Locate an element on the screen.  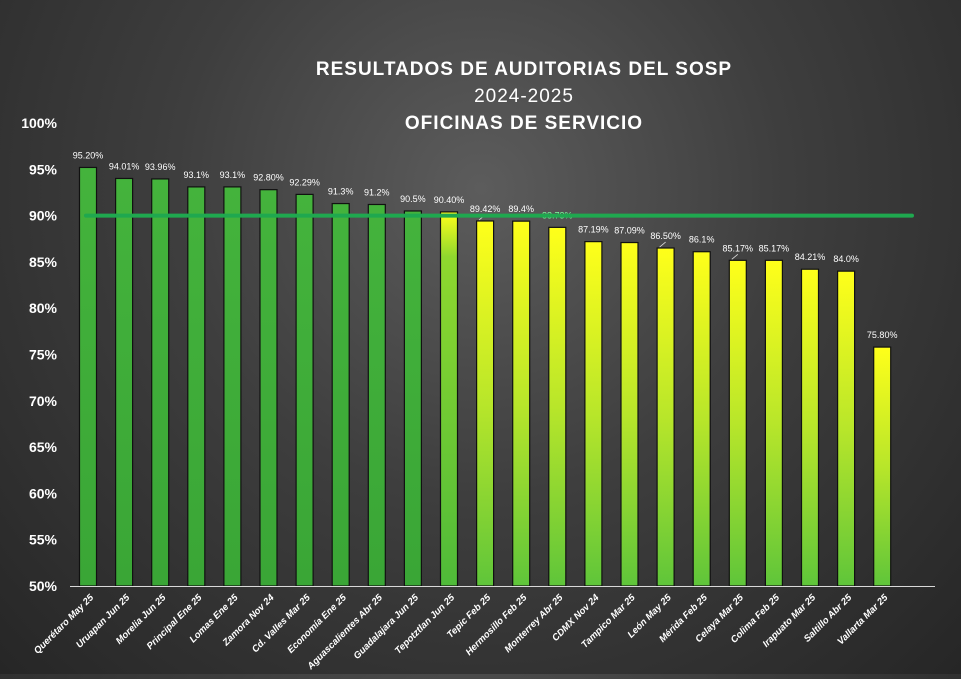
x-tick-label: Hermosillo Feb 25 is located at coordinates (497, 625).